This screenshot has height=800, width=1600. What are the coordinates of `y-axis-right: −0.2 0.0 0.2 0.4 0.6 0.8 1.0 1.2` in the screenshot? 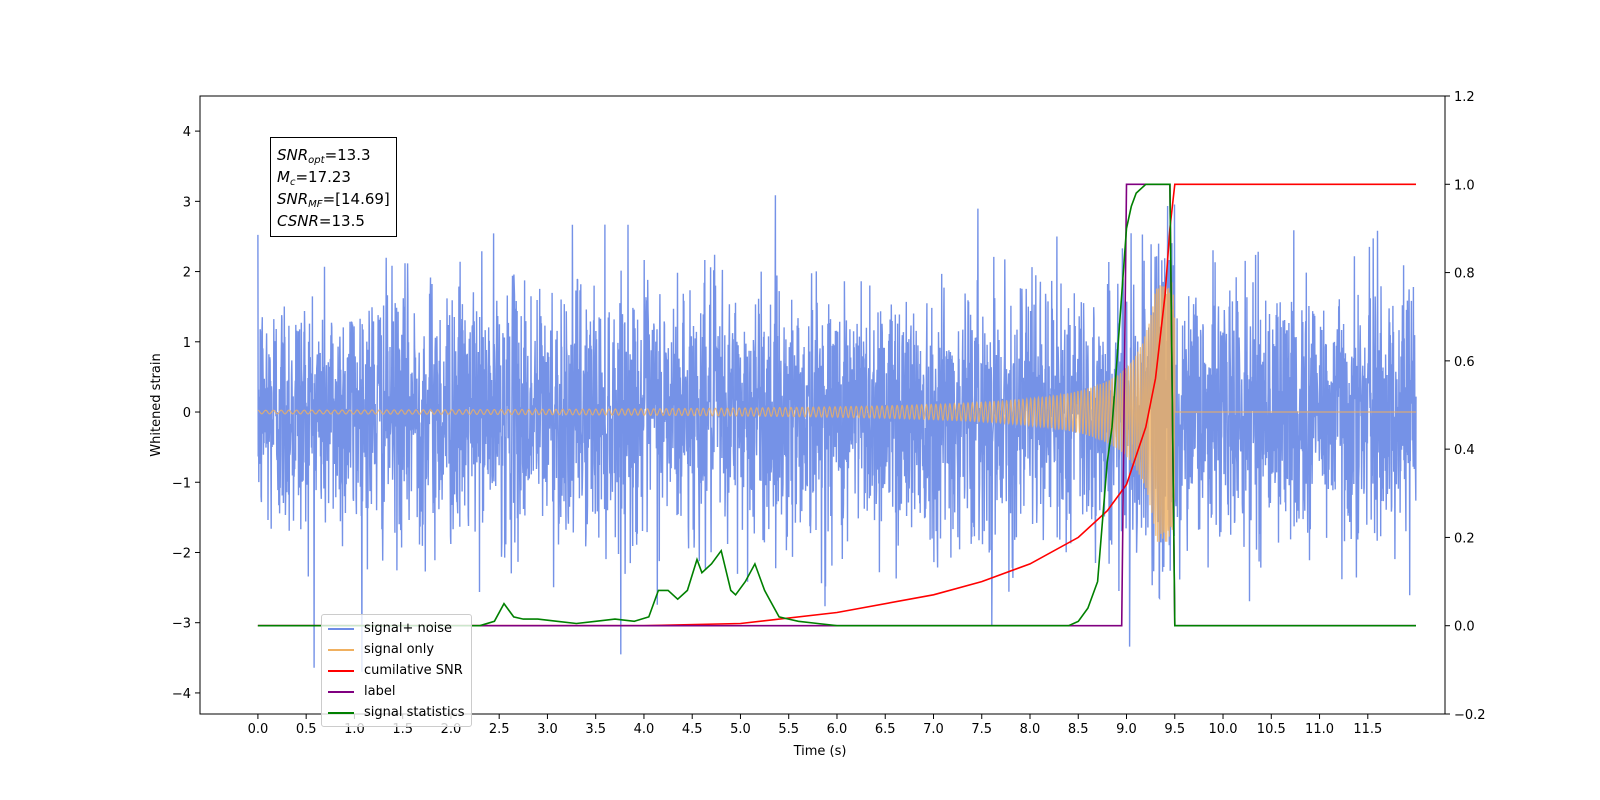 It's located at (1465, 406).